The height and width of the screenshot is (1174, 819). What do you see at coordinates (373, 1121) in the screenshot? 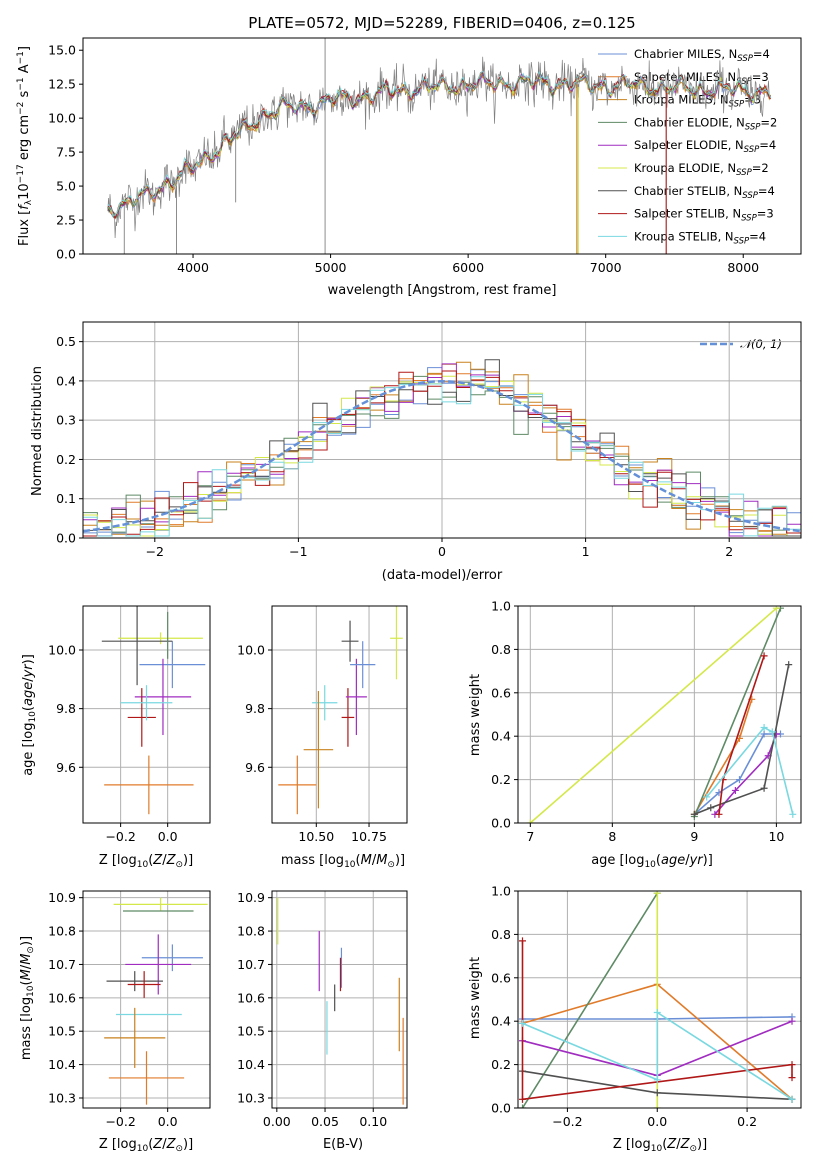
I see `mass_vs_EBV-xtick-label: 0.10` at bounding box center [373, 1121].